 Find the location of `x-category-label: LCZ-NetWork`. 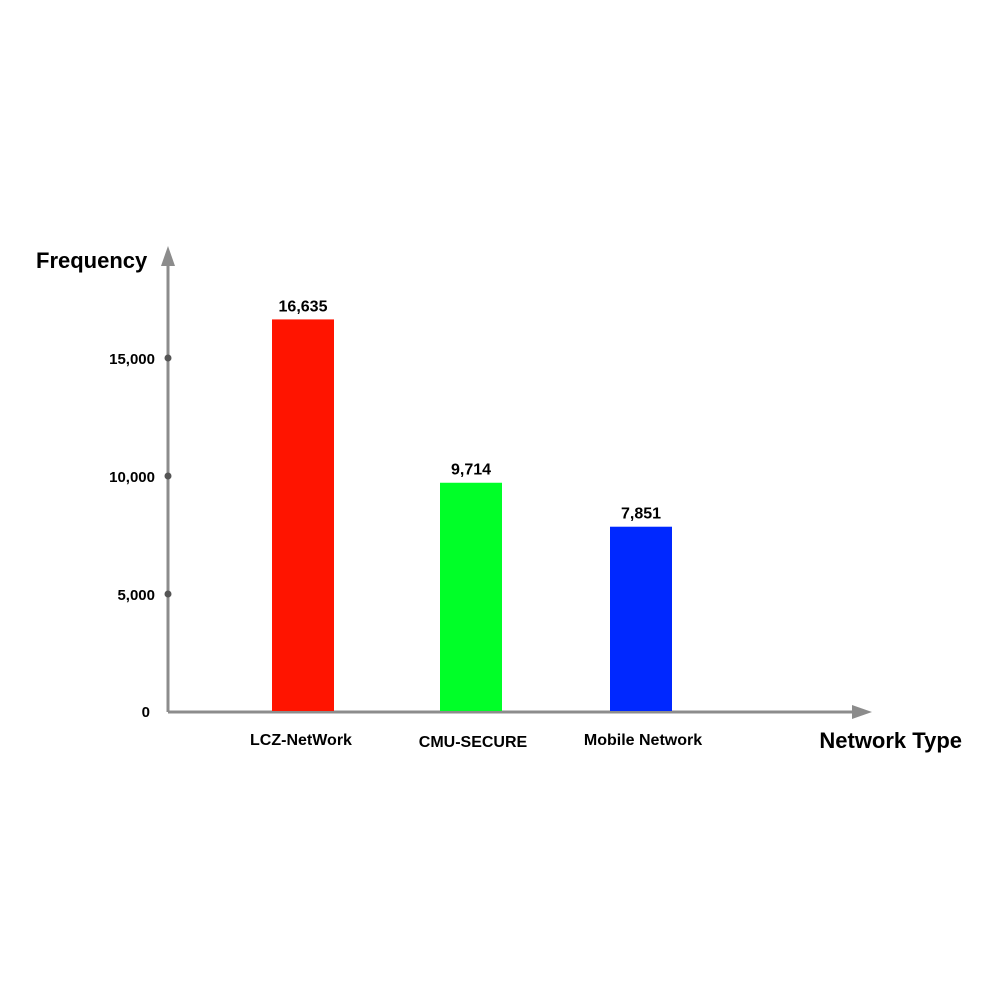

x-category-label: LCZ-NetWork is located at coordinates (301, 740).